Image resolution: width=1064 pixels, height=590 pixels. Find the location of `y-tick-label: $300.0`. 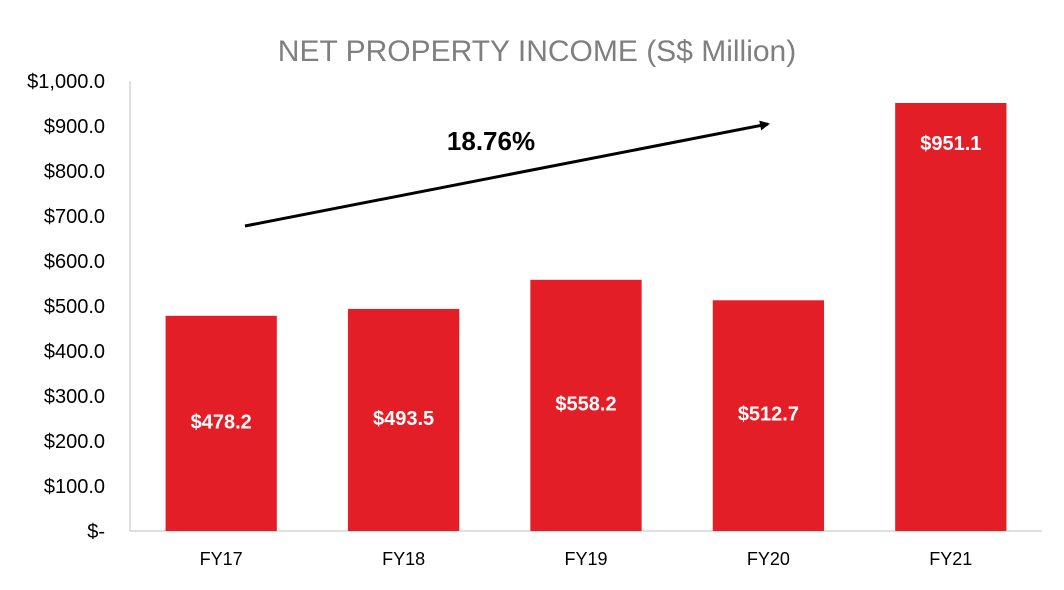

y-tick-label: $300.0 is located at coordinates (74, 397).